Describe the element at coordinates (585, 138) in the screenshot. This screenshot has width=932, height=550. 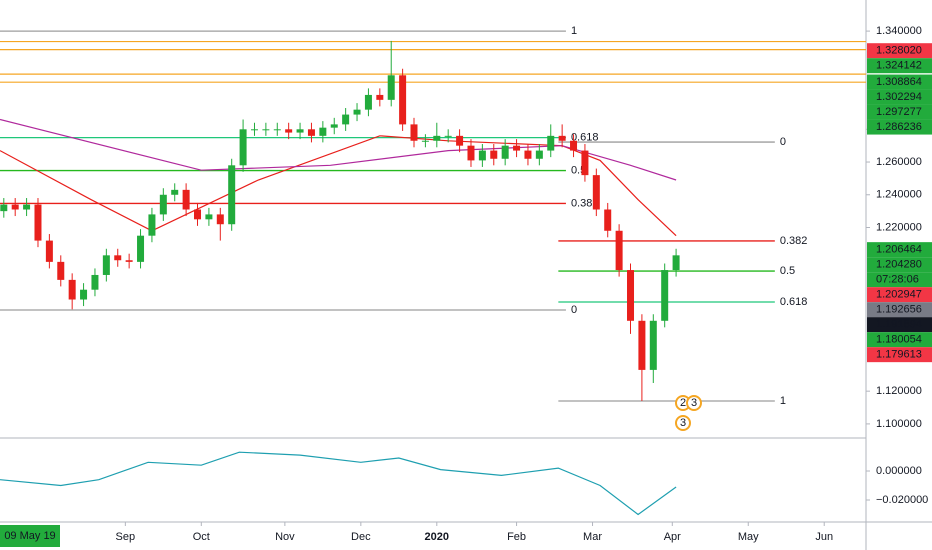
I see `fib-label: 0.618` at that location.